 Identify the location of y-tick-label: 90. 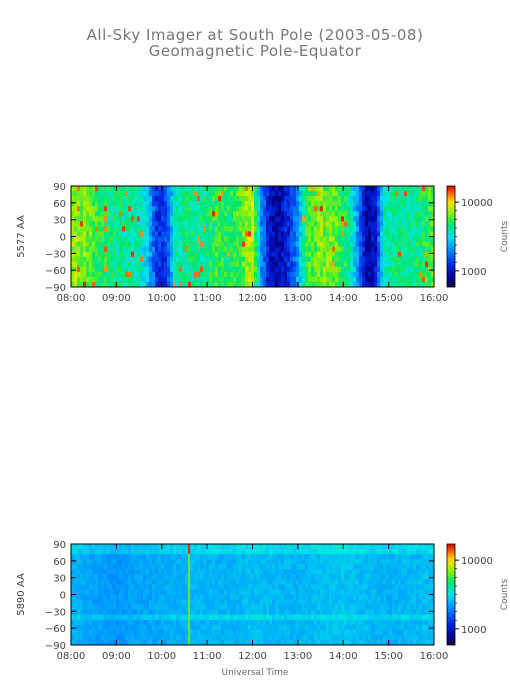
(59, 187).